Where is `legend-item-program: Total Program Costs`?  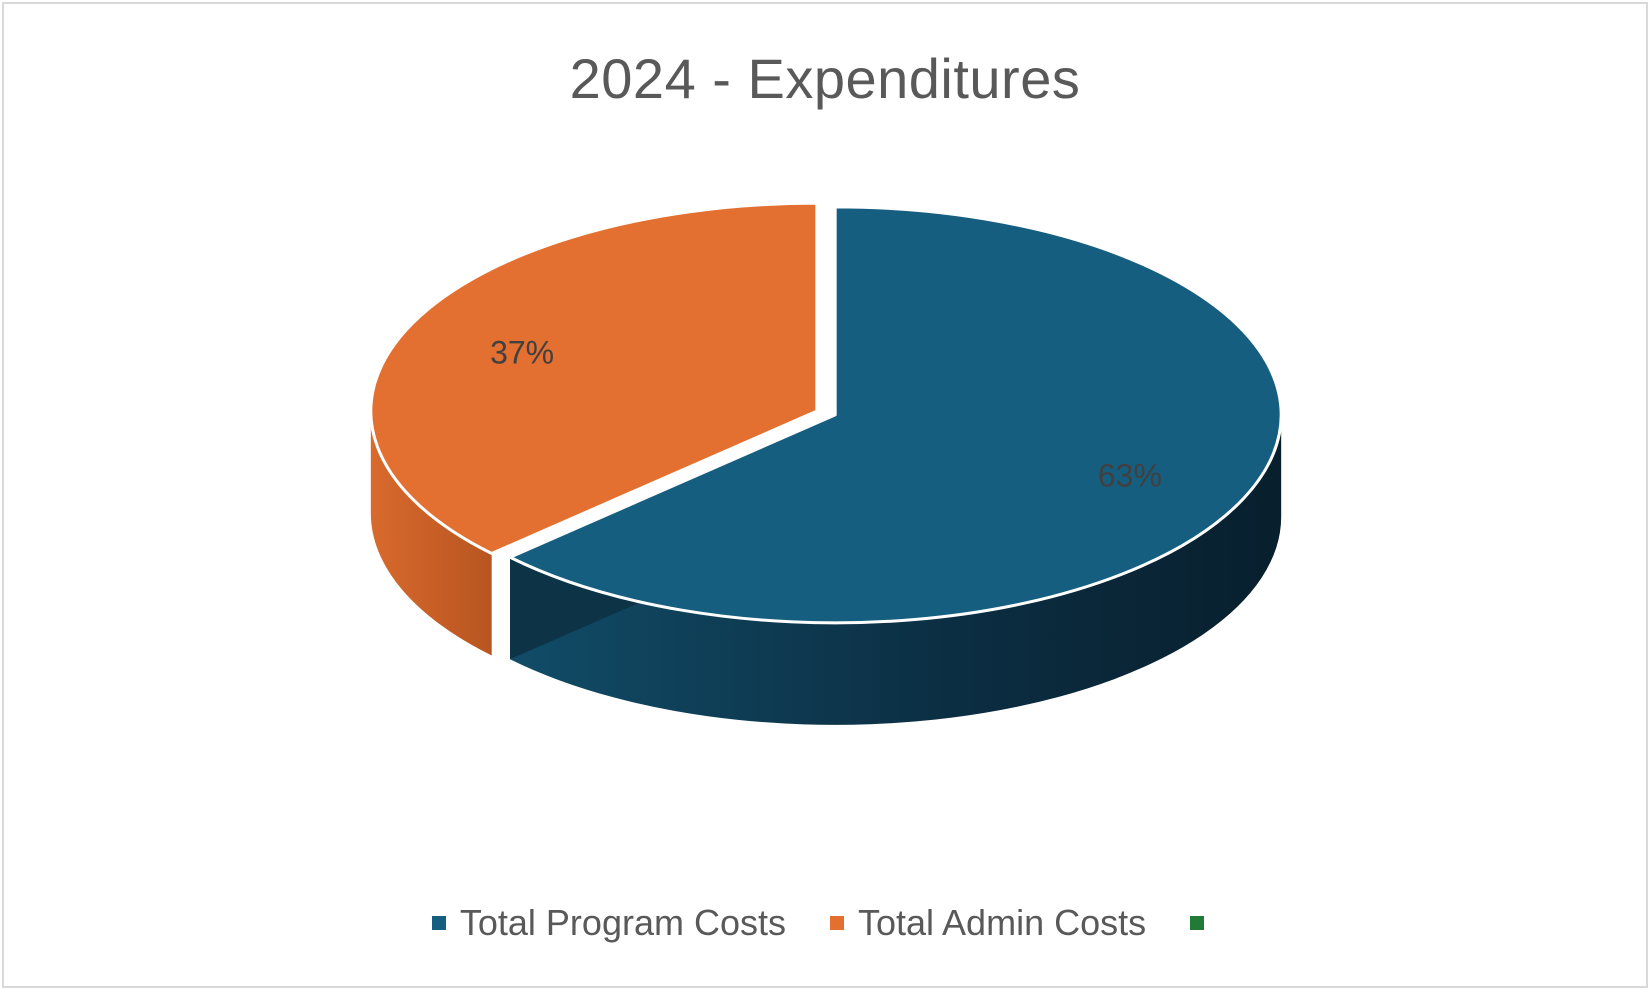 legend-item-program: Total Program Costs is located at coordinates (608, 923).